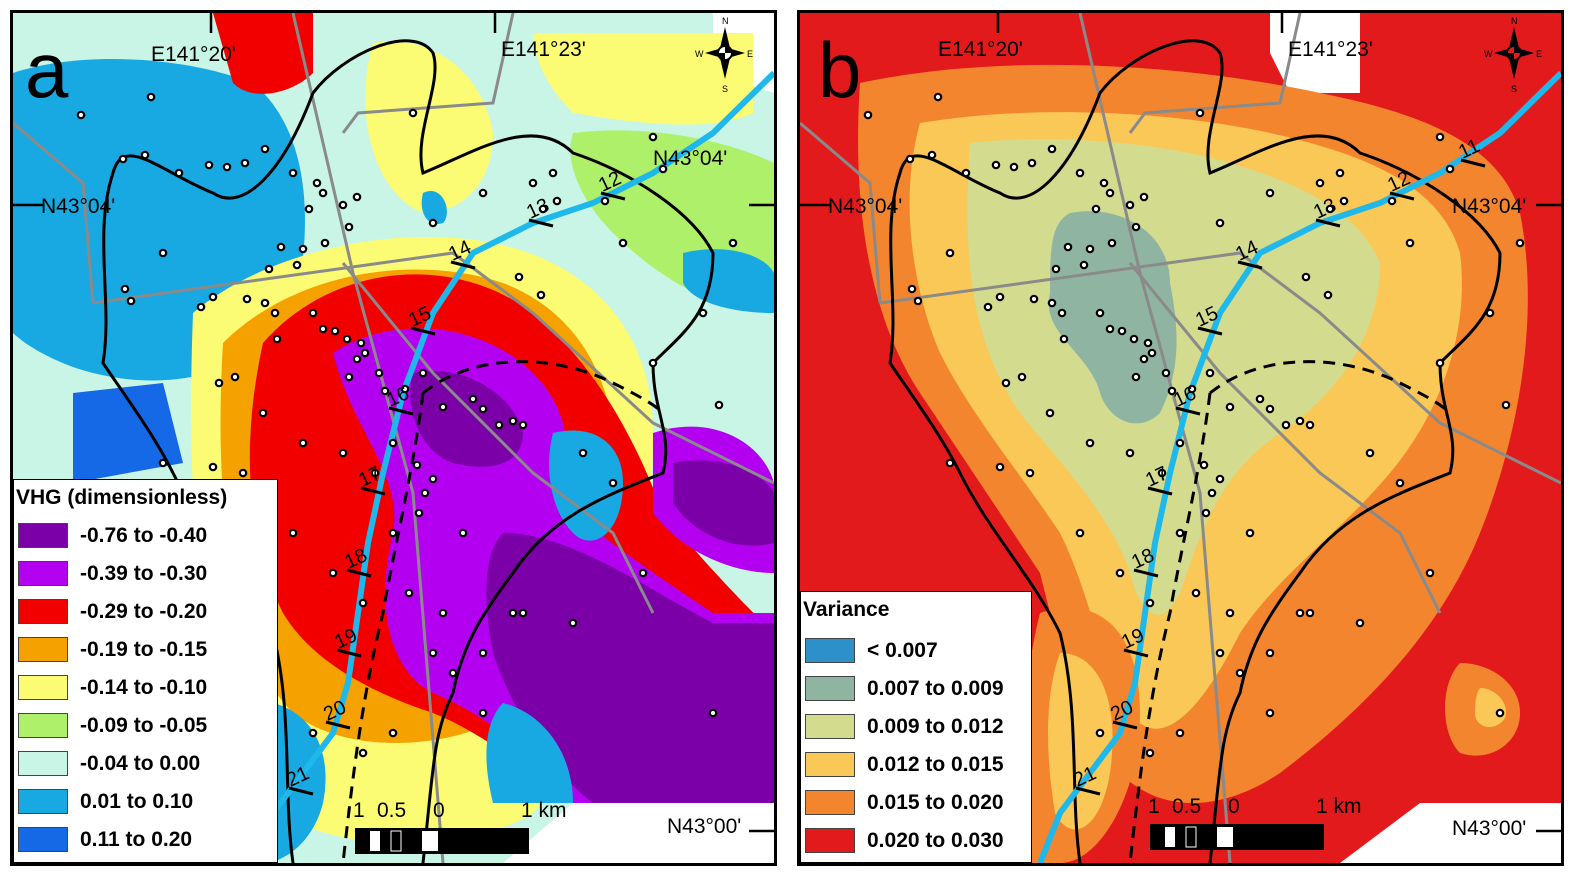 The width and height of the screenshot is (1585, 877). Describe the element at coordinates (122, 497) in the screenshot. I see `legend-title: VHG (dimensionless)` at that location.